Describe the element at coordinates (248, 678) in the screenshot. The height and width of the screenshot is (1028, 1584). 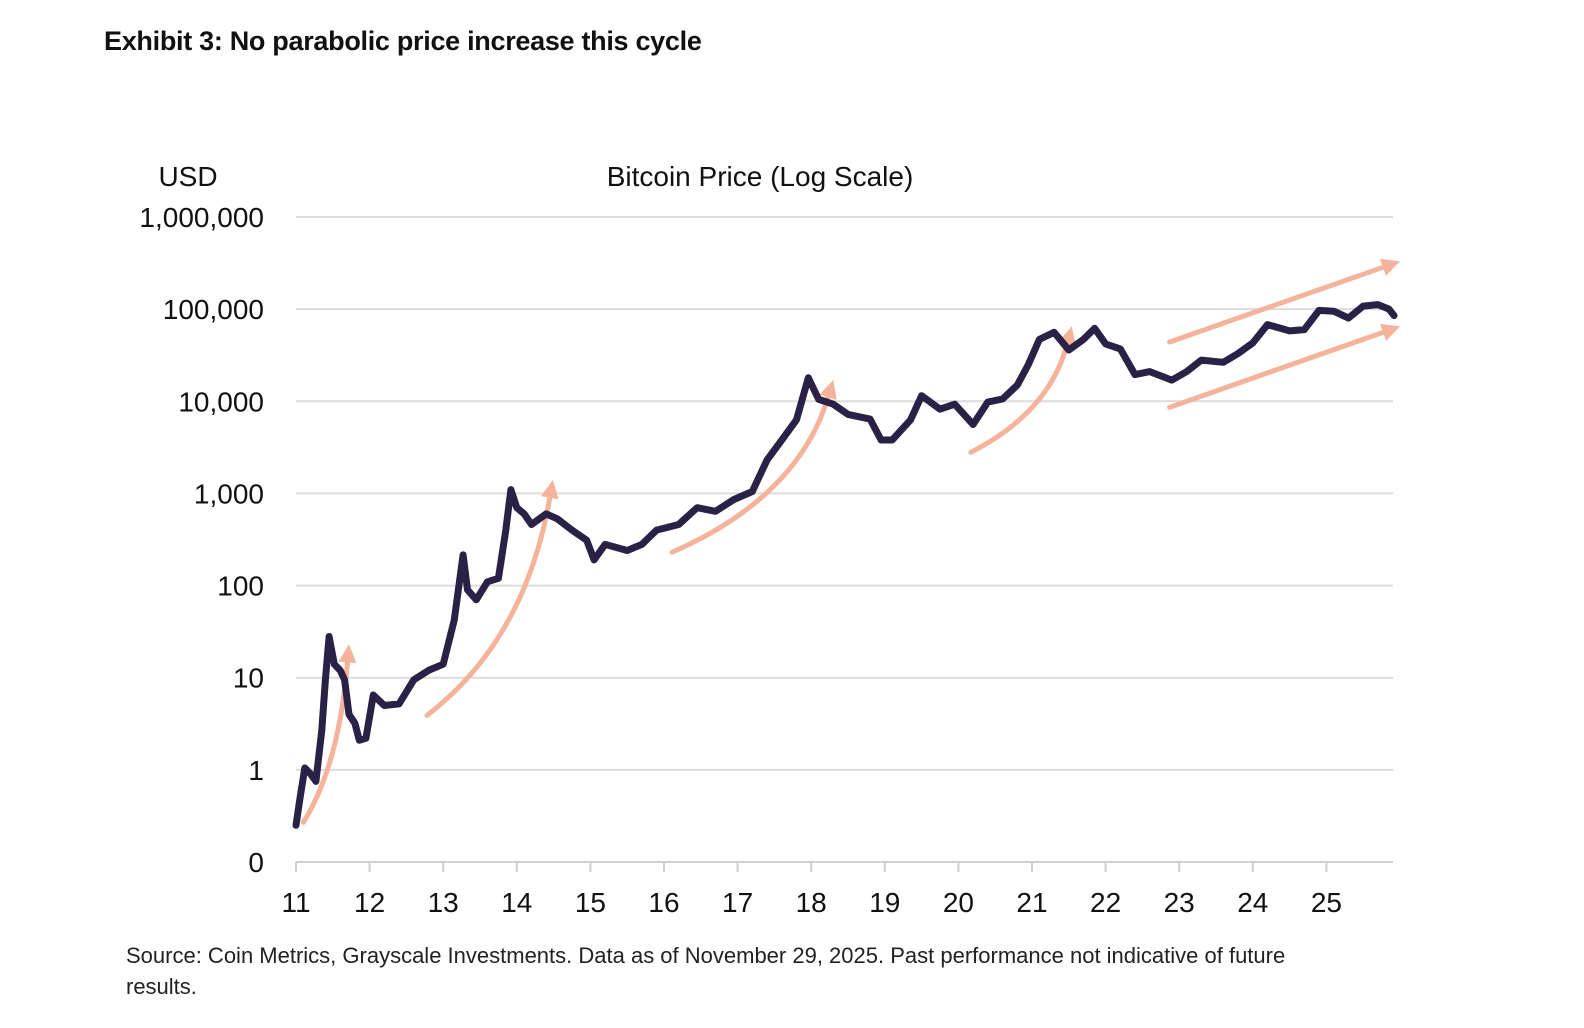
I see `y-tick-label: 10` at that location.